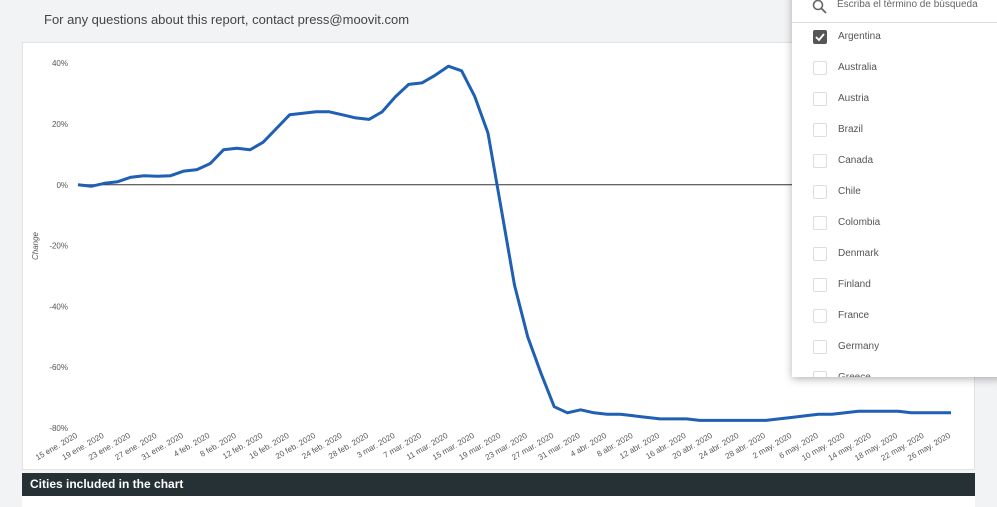  I want to click on search-icon, so click(819, 7).